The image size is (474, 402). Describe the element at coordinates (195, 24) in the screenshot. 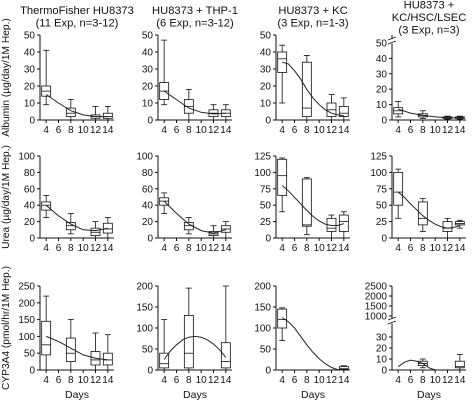

I see `column-title-line: (6 Exp, n=3-12)` at that location.